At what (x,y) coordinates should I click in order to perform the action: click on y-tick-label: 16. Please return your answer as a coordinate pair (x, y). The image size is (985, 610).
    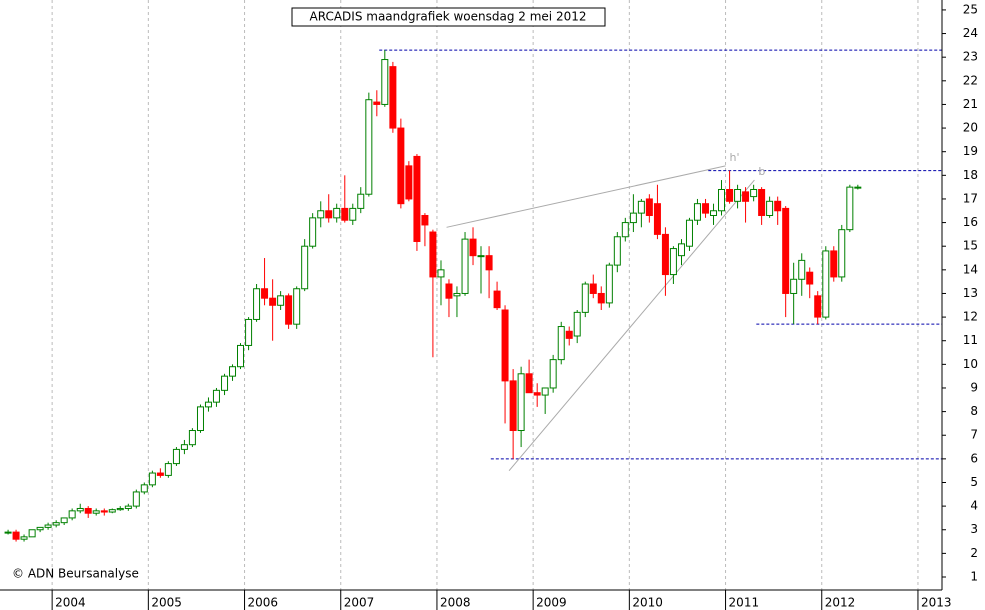
    Looking at the image, I should click on (970, 222).